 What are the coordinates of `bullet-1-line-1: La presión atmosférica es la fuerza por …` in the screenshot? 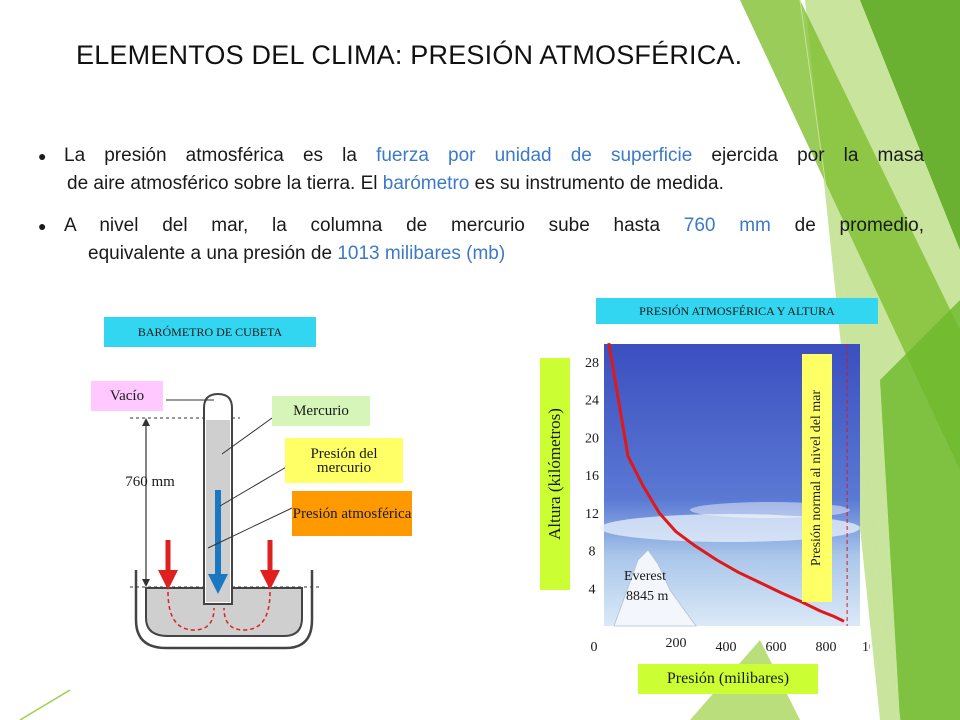 It's located at (494, 156).